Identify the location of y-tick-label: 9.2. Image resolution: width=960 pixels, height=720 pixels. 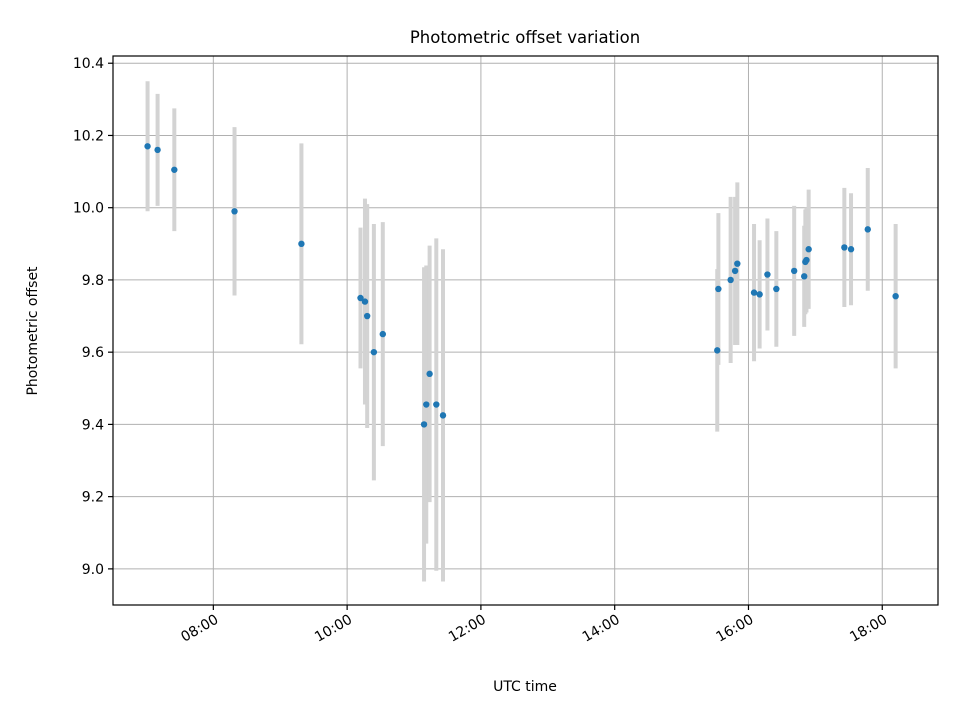
(93, 498).